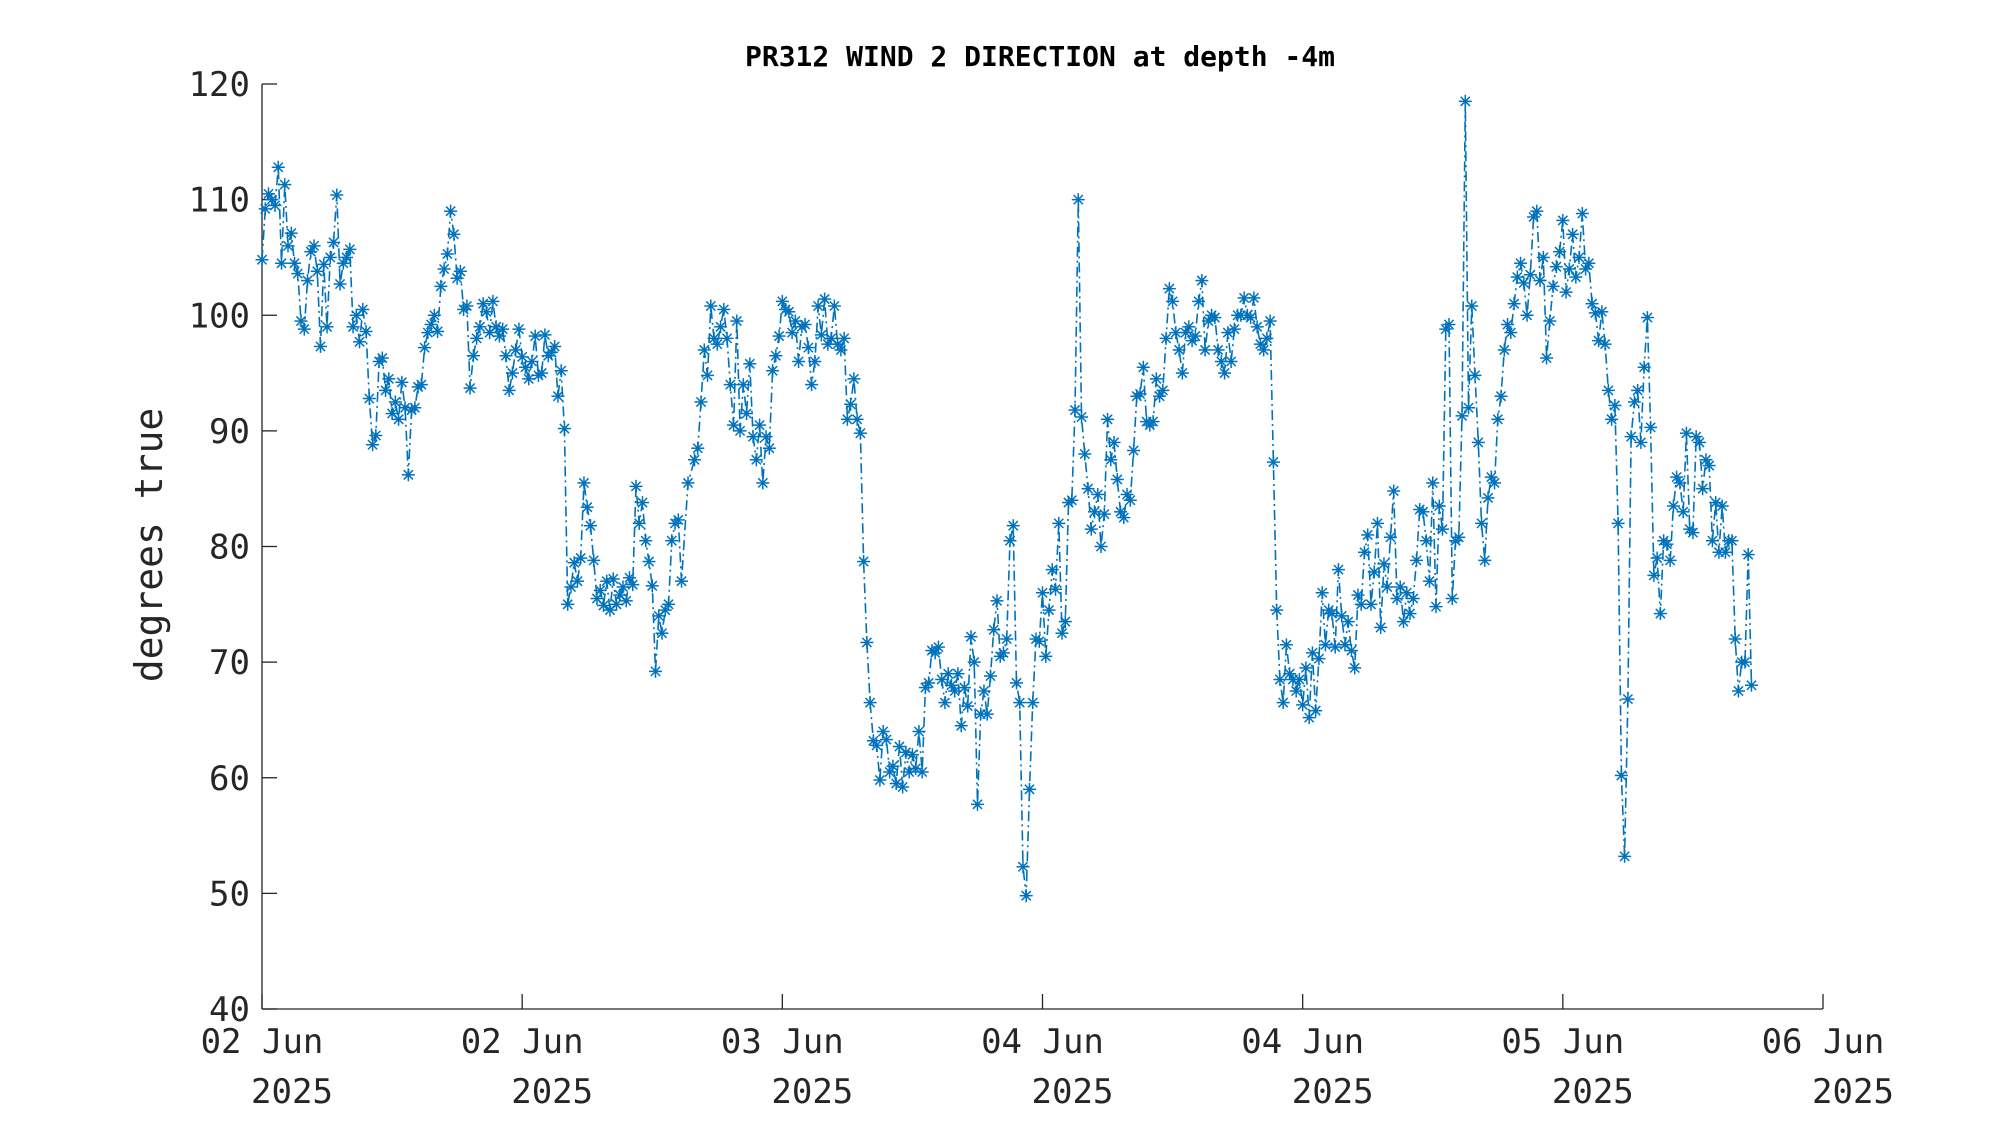 The height and width of the screenshot is (1125, 2000). Describe the element at coordinates (1823, 1042) in the screenshot. I see `x-tick-label-date: 06 Jun` at that location.